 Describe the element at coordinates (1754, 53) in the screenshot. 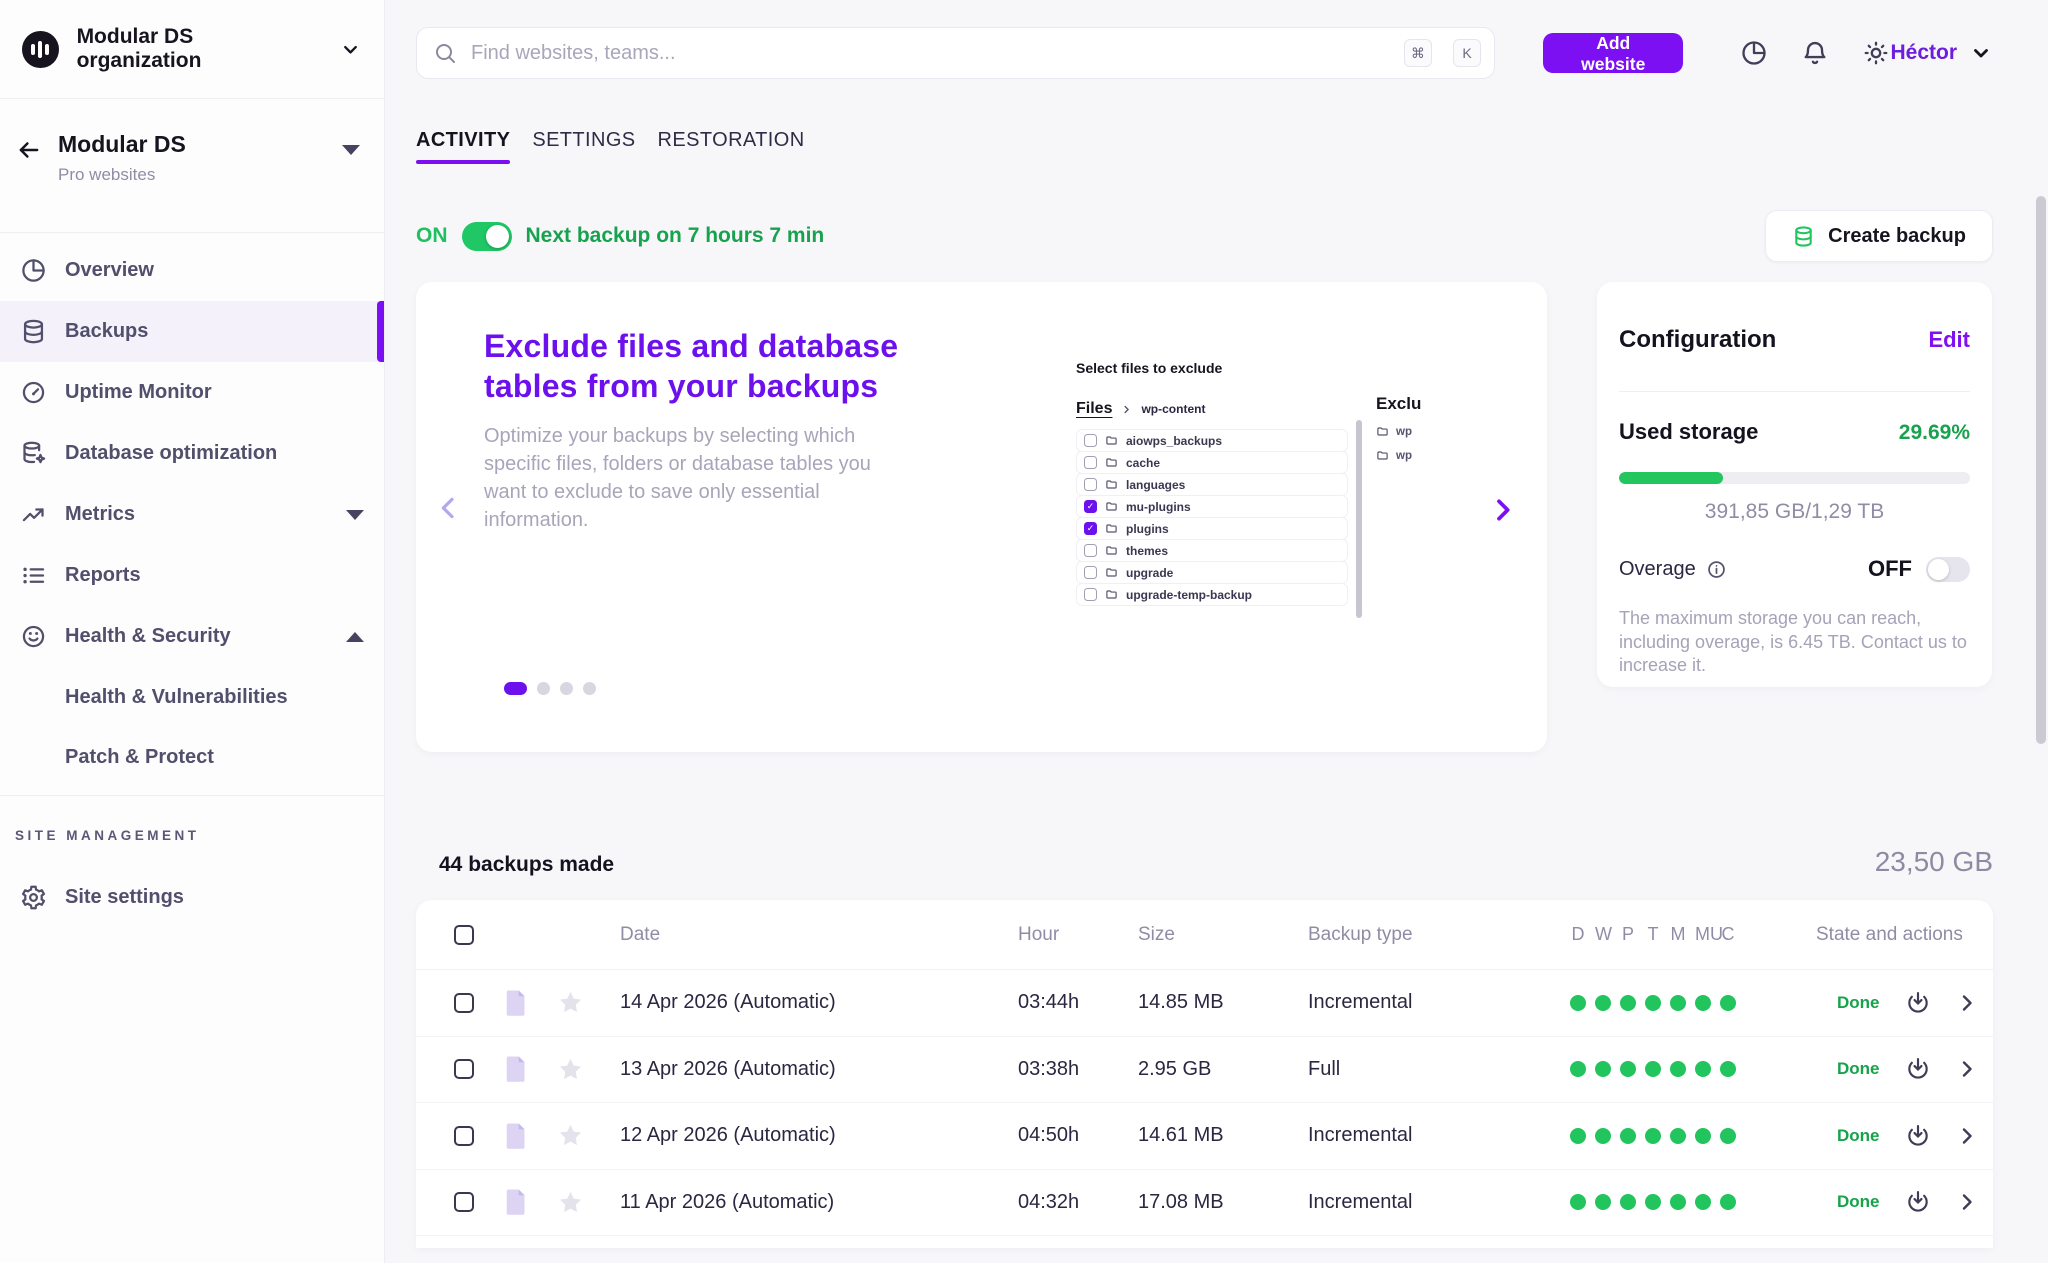

I see `usage-stats-icon` at that location.